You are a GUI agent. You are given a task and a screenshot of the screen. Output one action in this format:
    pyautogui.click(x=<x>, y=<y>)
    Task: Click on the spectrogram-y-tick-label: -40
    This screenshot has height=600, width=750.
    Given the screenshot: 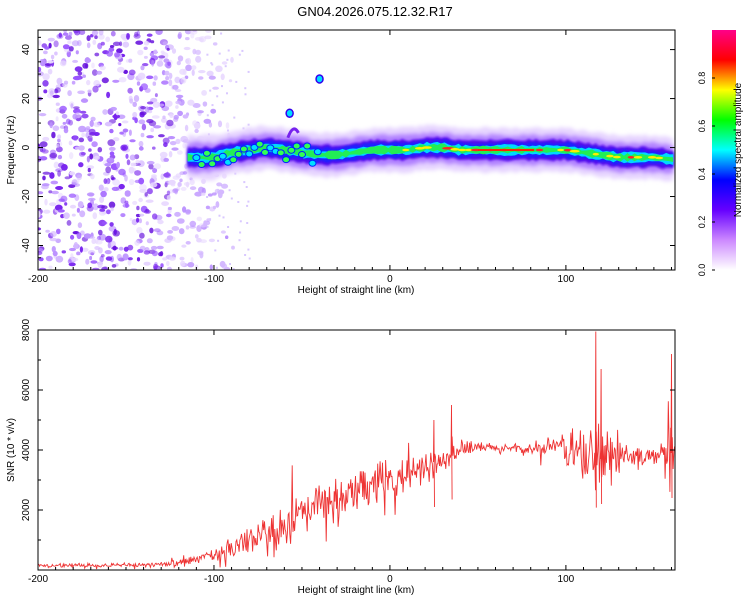 What is the action you would take?
    pyautogui.click(x=26, y=245)
    